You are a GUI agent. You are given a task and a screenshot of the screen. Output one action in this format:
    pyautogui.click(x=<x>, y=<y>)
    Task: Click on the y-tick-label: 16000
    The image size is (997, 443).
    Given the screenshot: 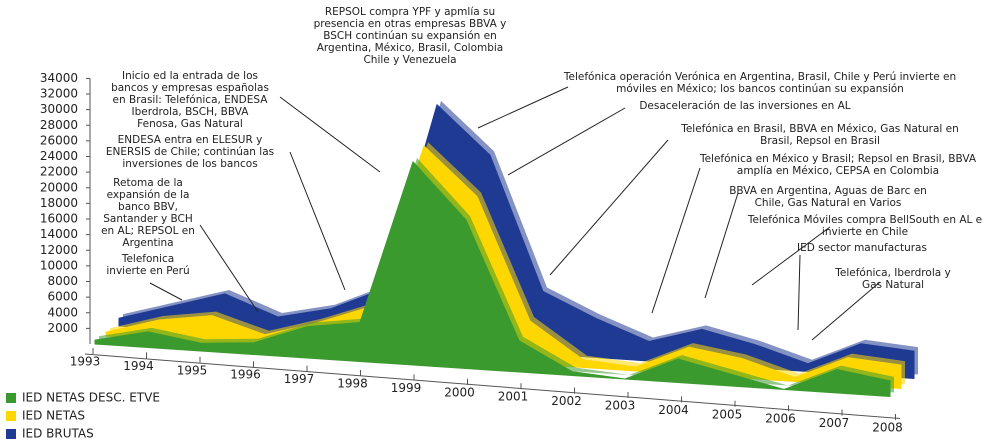 What is the action you would take?
    pyautogui.click(x=59, y=219)
    